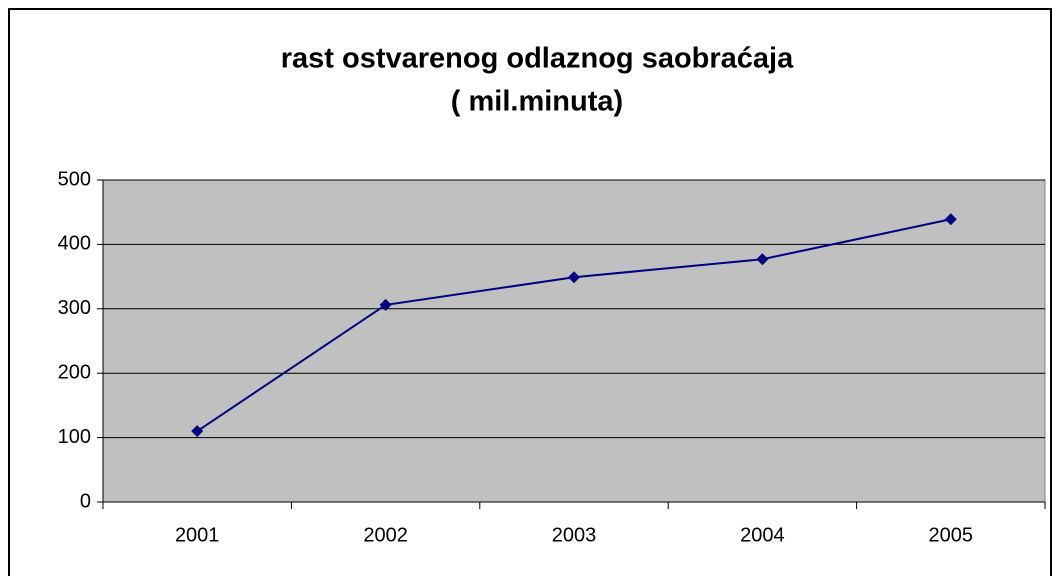 The height and width of the screenshot is (576, 1053). What do you see at coordinates (85, 501) in the screenshot?
I see `y-tick-label: 0` at bounding box center [85, 501].